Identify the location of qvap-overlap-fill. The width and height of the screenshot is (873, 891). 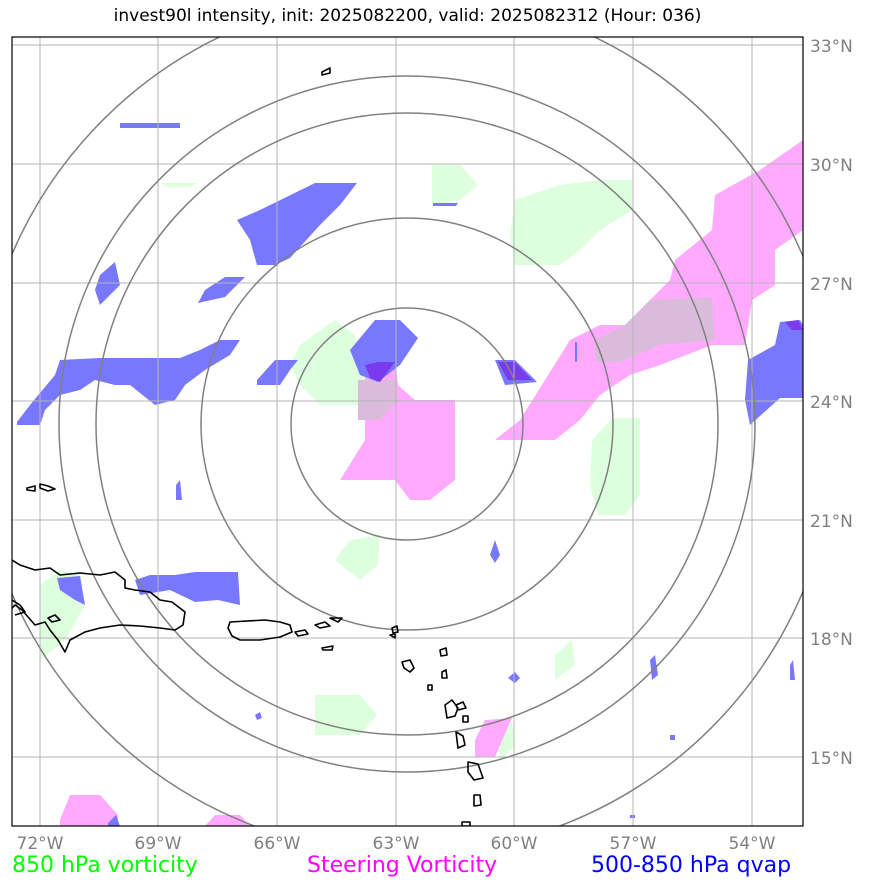
(584, 351).